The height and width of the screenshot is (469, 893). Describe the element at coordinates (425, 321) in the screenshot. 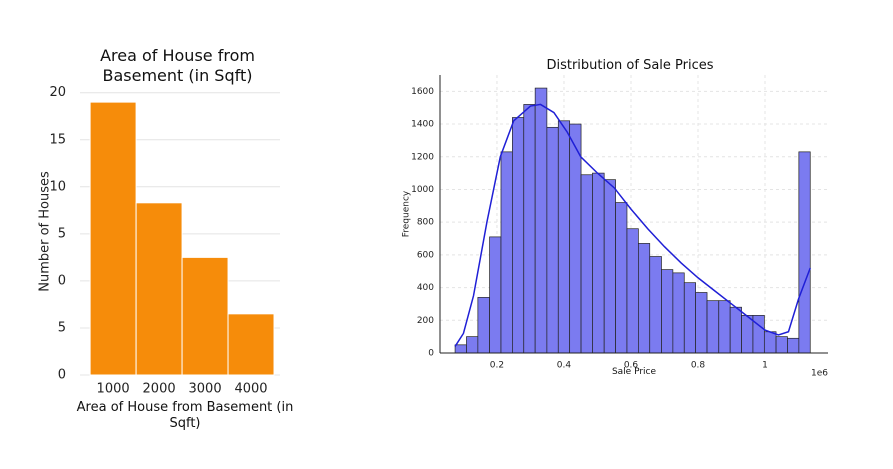

I see `y-tick-label: 200` at that location.